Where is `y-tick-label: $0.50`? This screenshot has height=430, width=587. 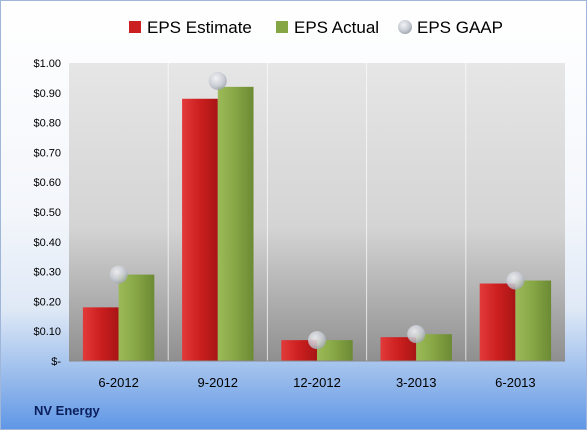
y-tick-label: $0.50 is located at coordinates (47, 213).